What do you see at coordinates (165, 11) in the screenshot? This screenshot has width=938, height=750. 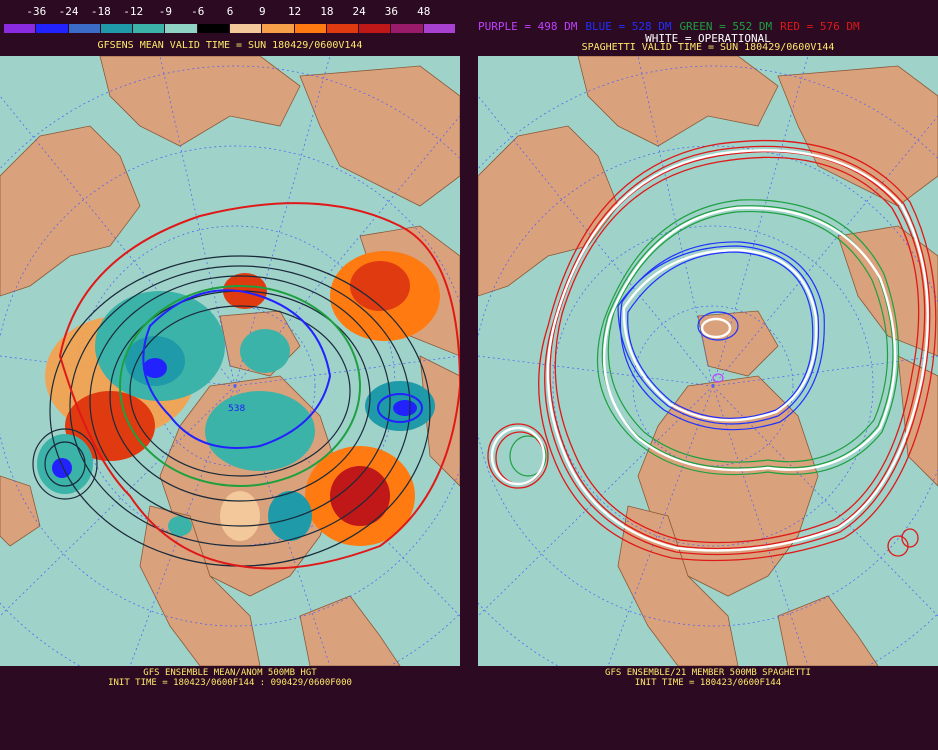 I see `colorbar-tick-label: -9` at bounding box center [165, 11].